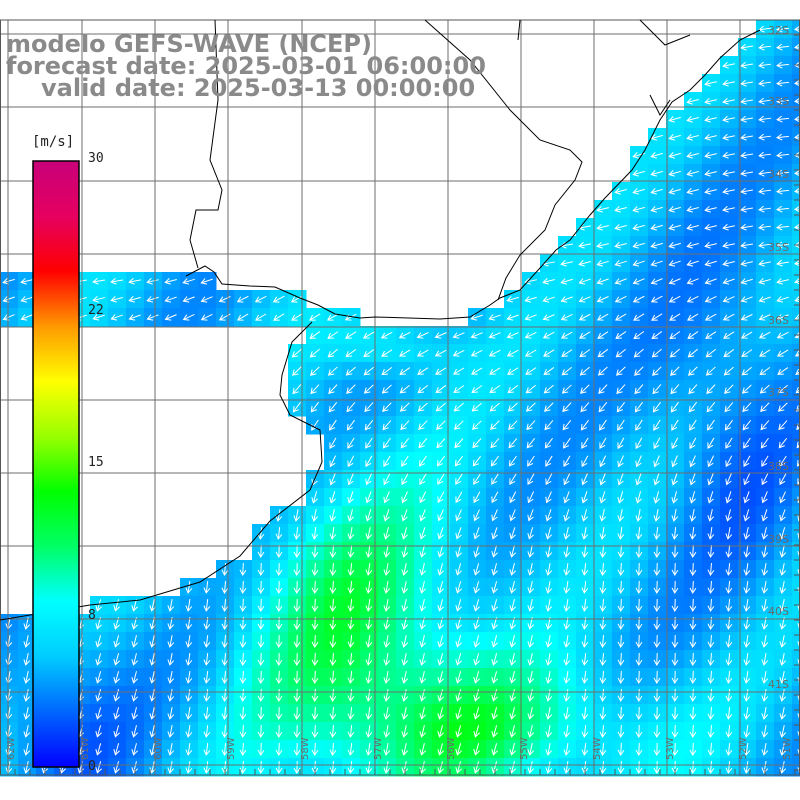 The width and height of the screenshot is (800, 800). What do you see at coordinates (787, 748) in the screenshot?
I see `lon-label: 51W` at bounding box center [787, 748].